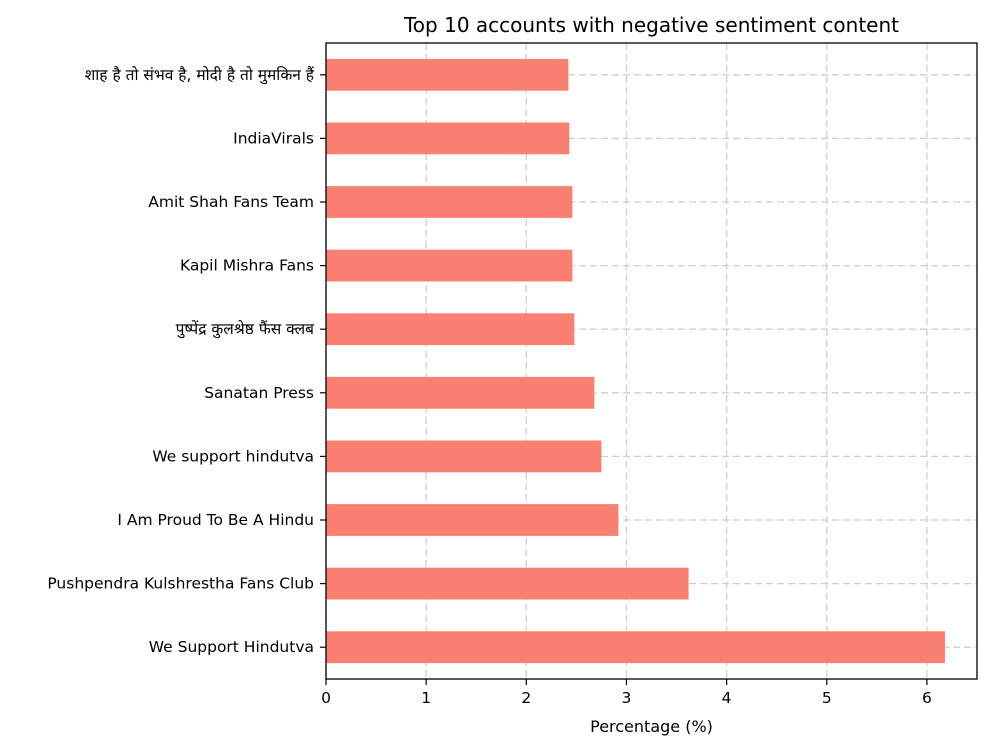  Describe the element at coordinates (200, 75) in the screenshot. I see `y-tick-label: शाह है तो संभव है, मोदी है तो मुमकिन हैं` at that location.